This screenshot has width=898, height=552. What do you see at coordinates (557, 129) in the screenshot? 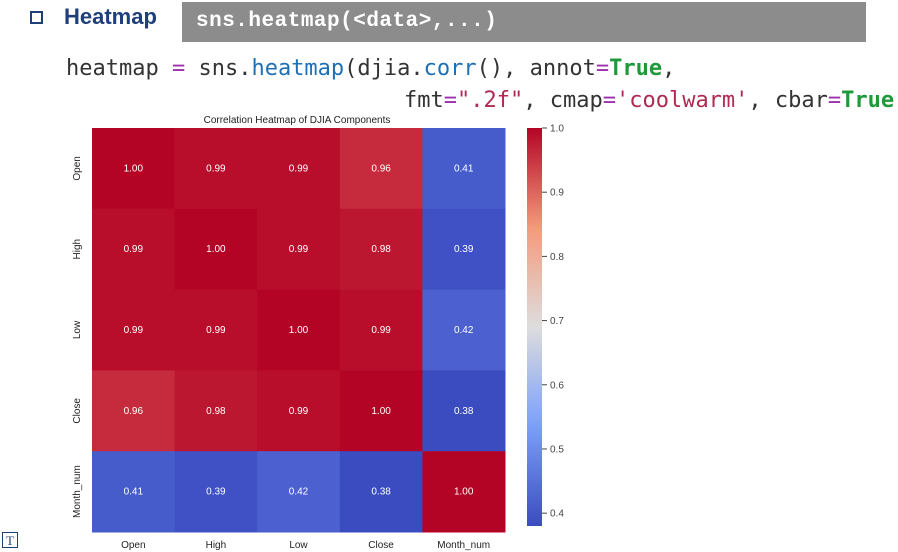
I see `colorbar-tick-label: 1.0` at bounding box center [557, 129].